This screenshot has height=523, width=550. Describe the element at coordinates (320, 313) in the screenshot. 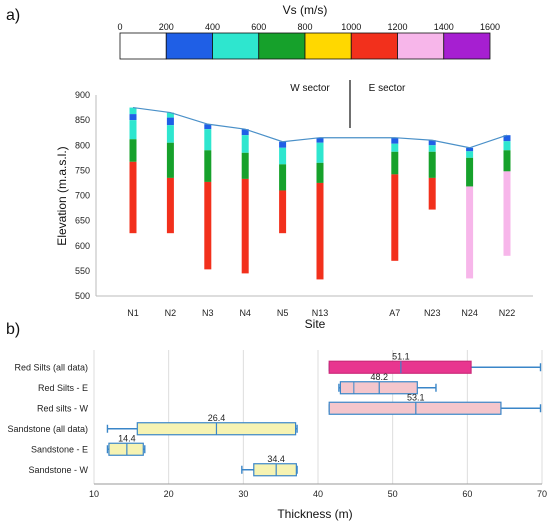

I see `x-tick-label: N13` at that location.